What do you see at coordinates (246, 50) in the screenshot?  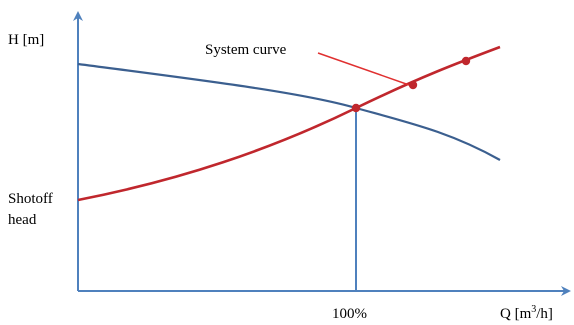 I see `system-curve-label: System curve` at bounding box center [246, 50].